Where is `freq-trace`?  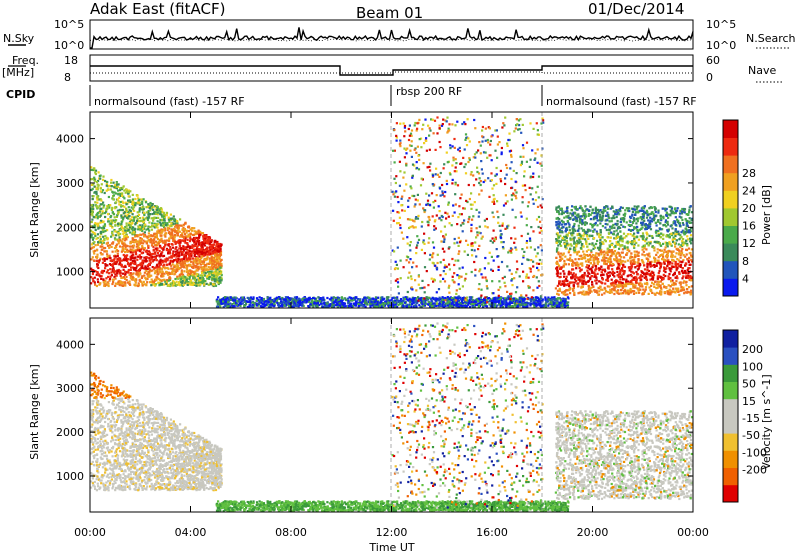 freq-trace is located at coordinates (391, 70).